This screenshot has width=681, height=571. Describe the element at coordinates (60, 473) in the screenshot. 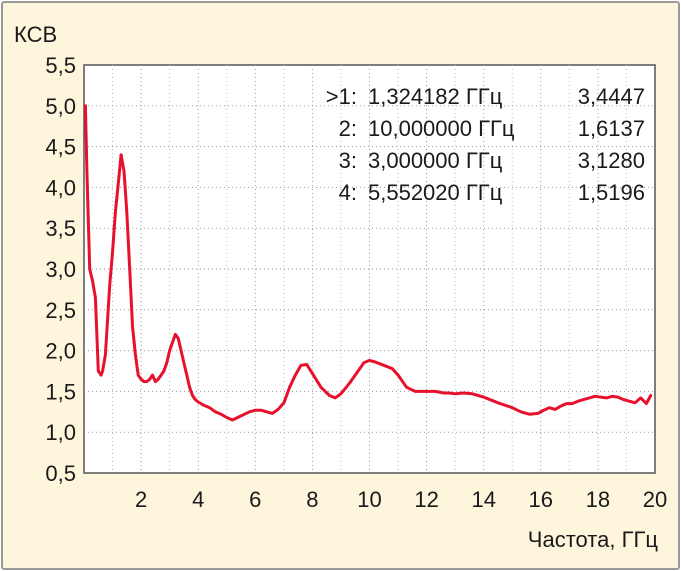

I see `y-tick-label: 0,5` at that location.